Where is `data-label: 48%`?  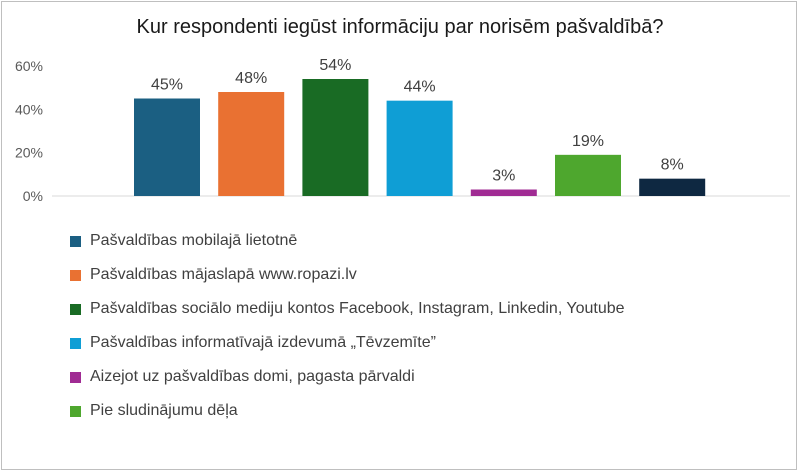 data-label: 48% is located at coordinates (251, 78).